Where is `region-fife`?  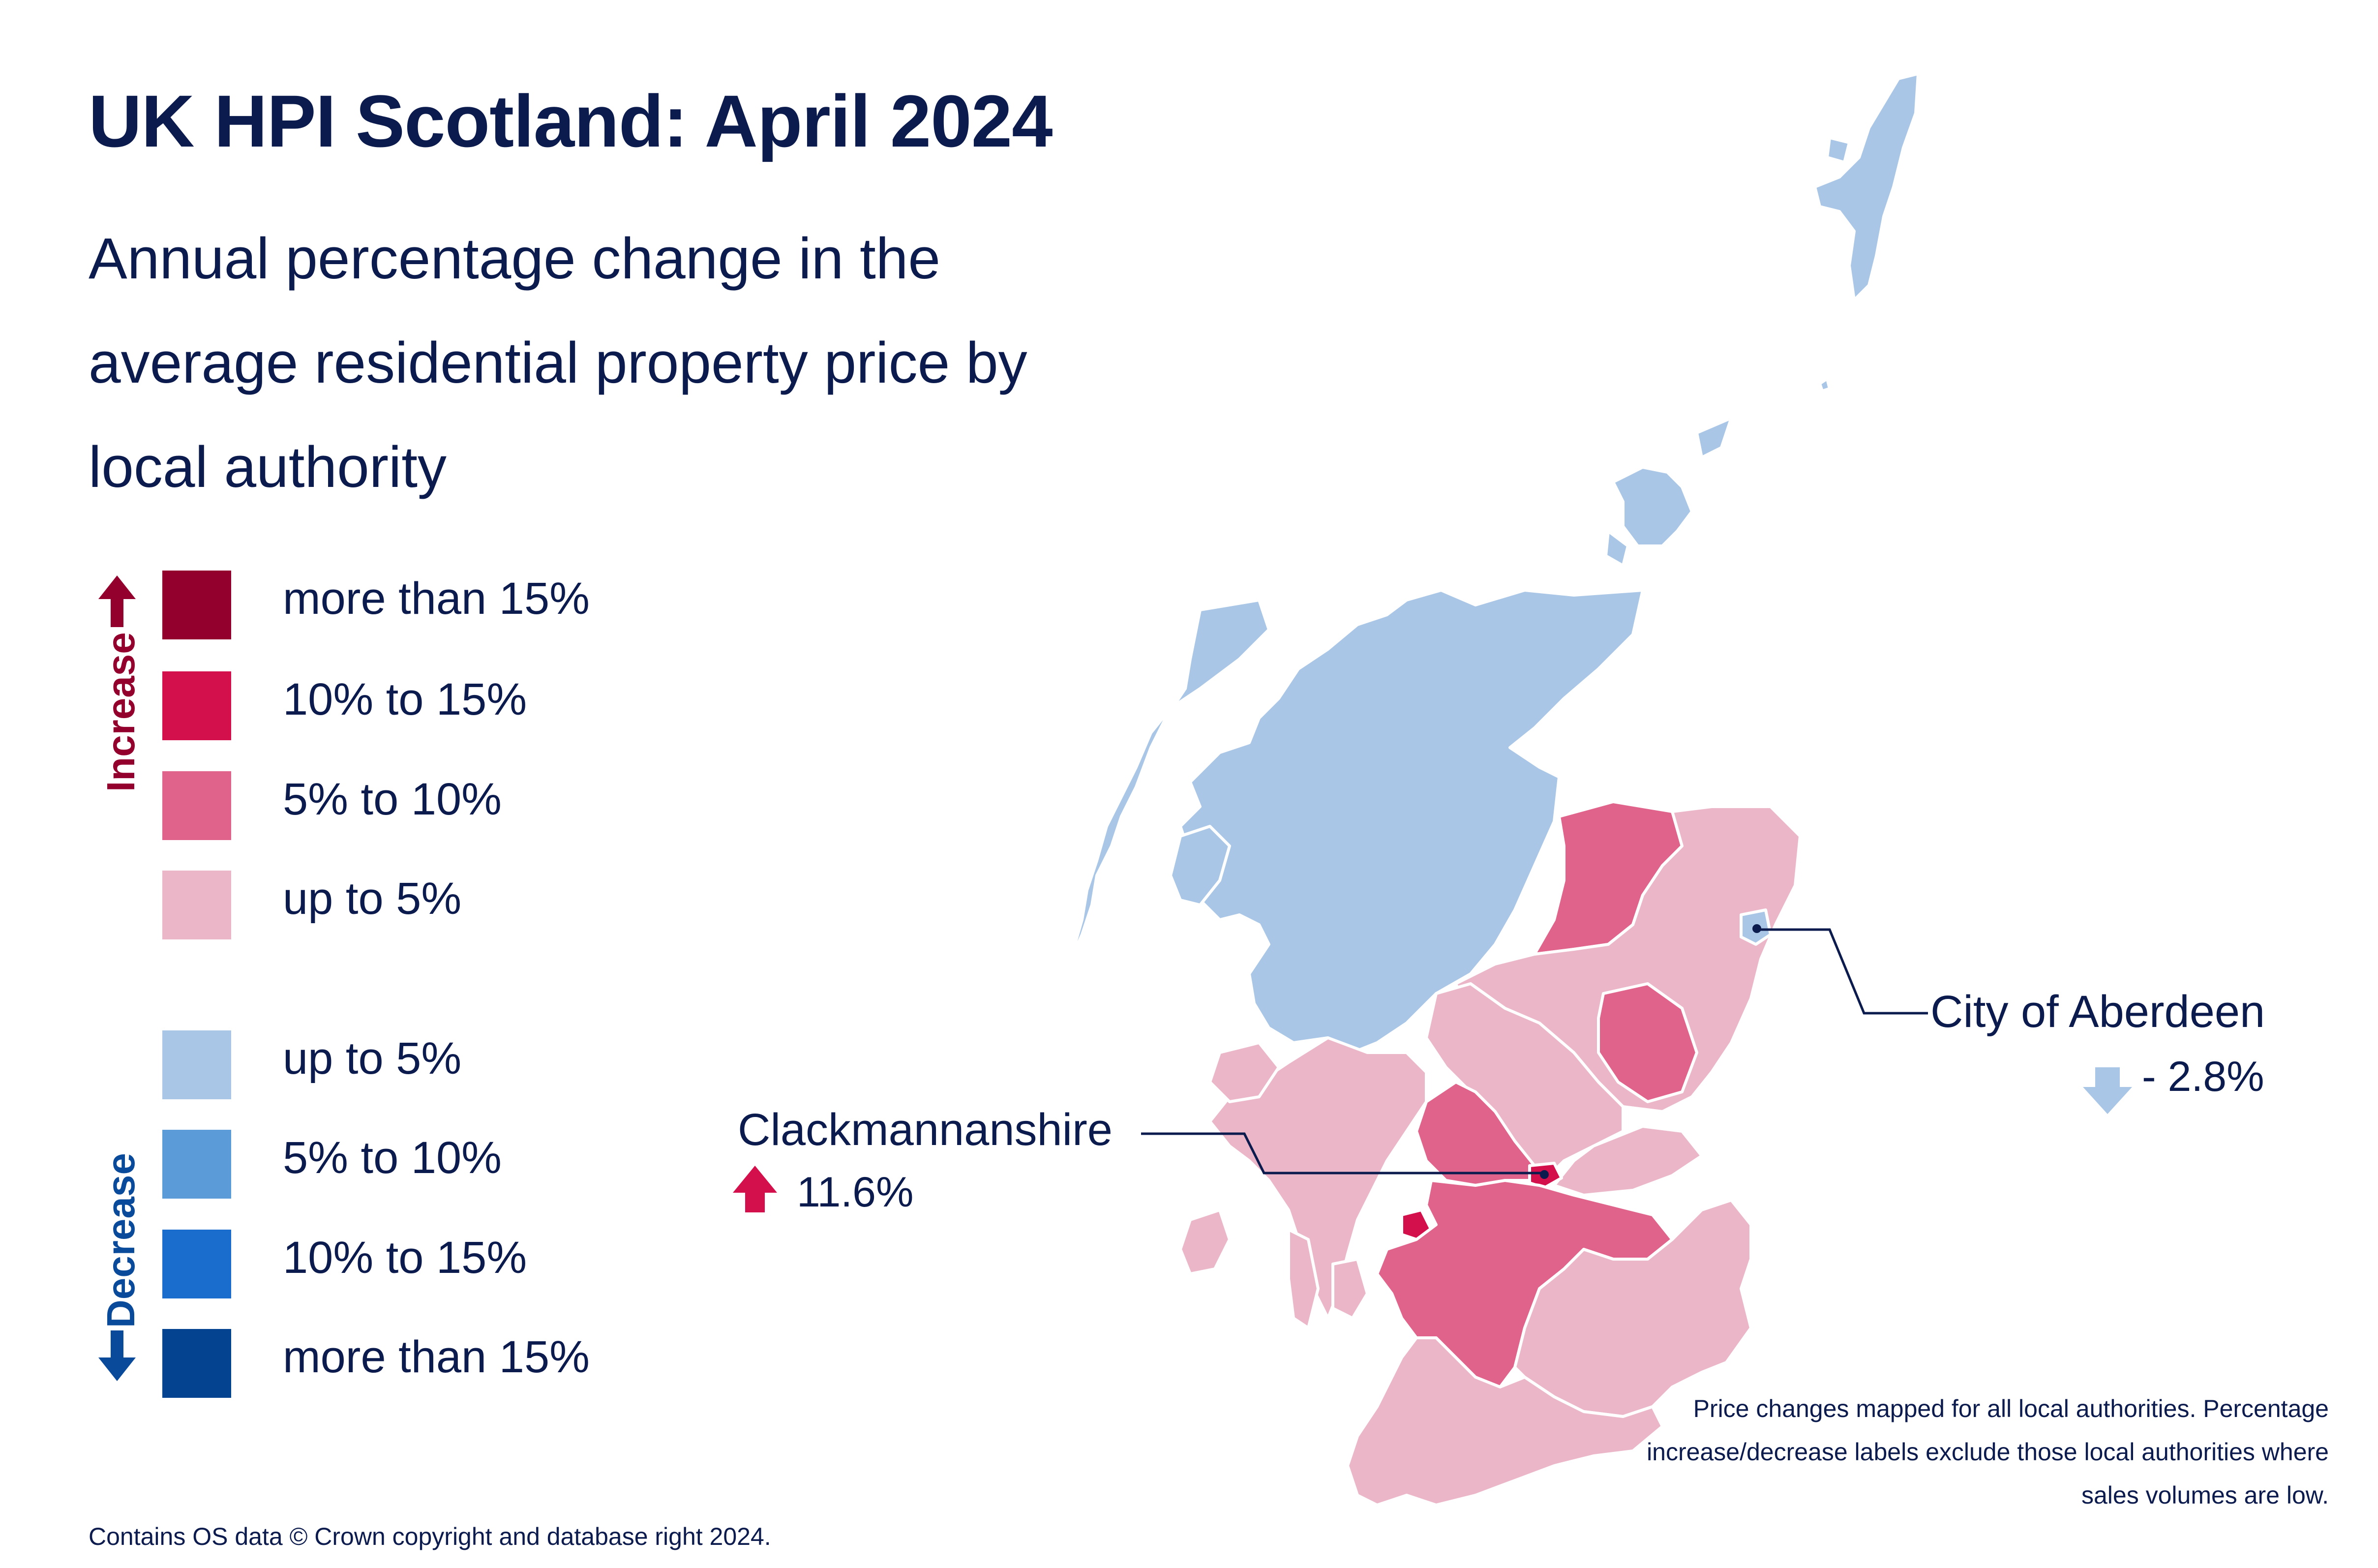 region-fife is located at coordinates (1628, 1161).